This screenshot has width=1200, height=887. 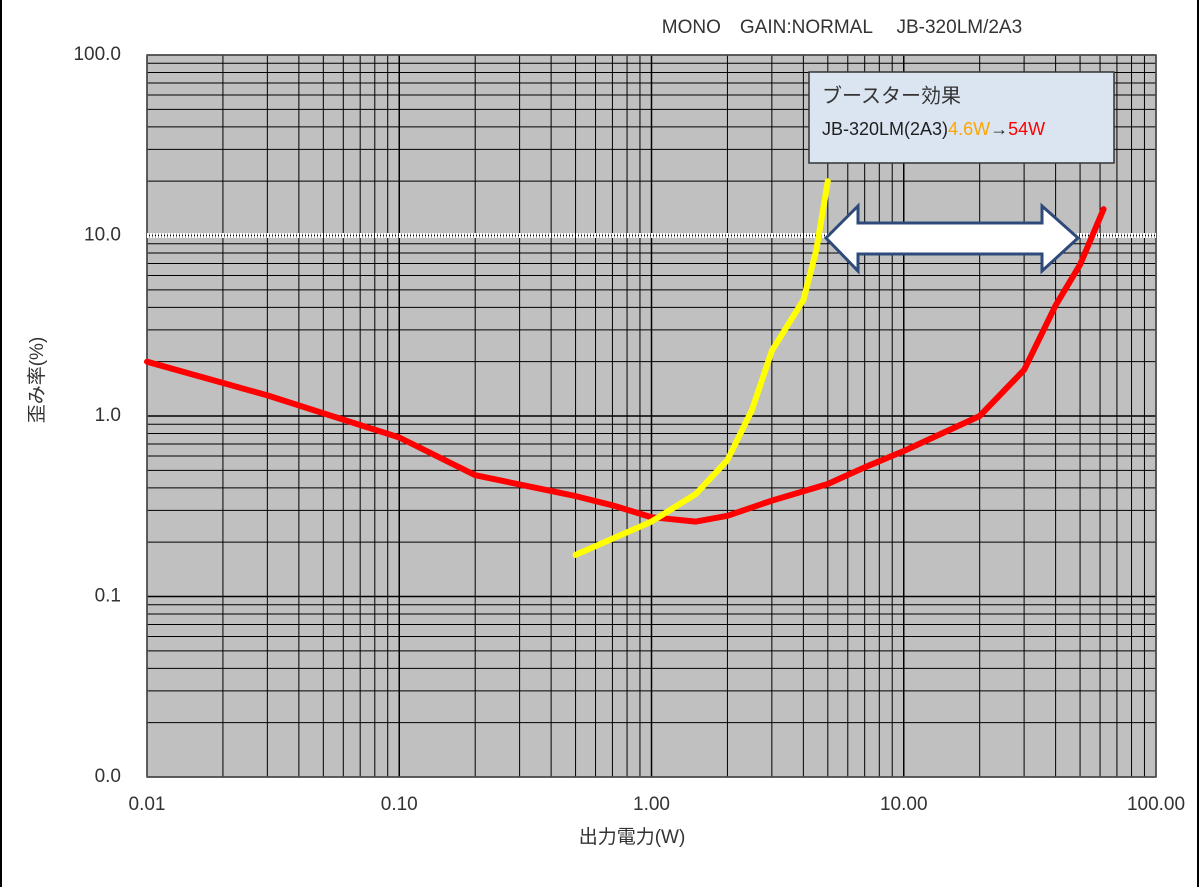 What do you see at coordinates (701, 368) in the screenshot?
I see `data-line` at bounding box center [701, 368].